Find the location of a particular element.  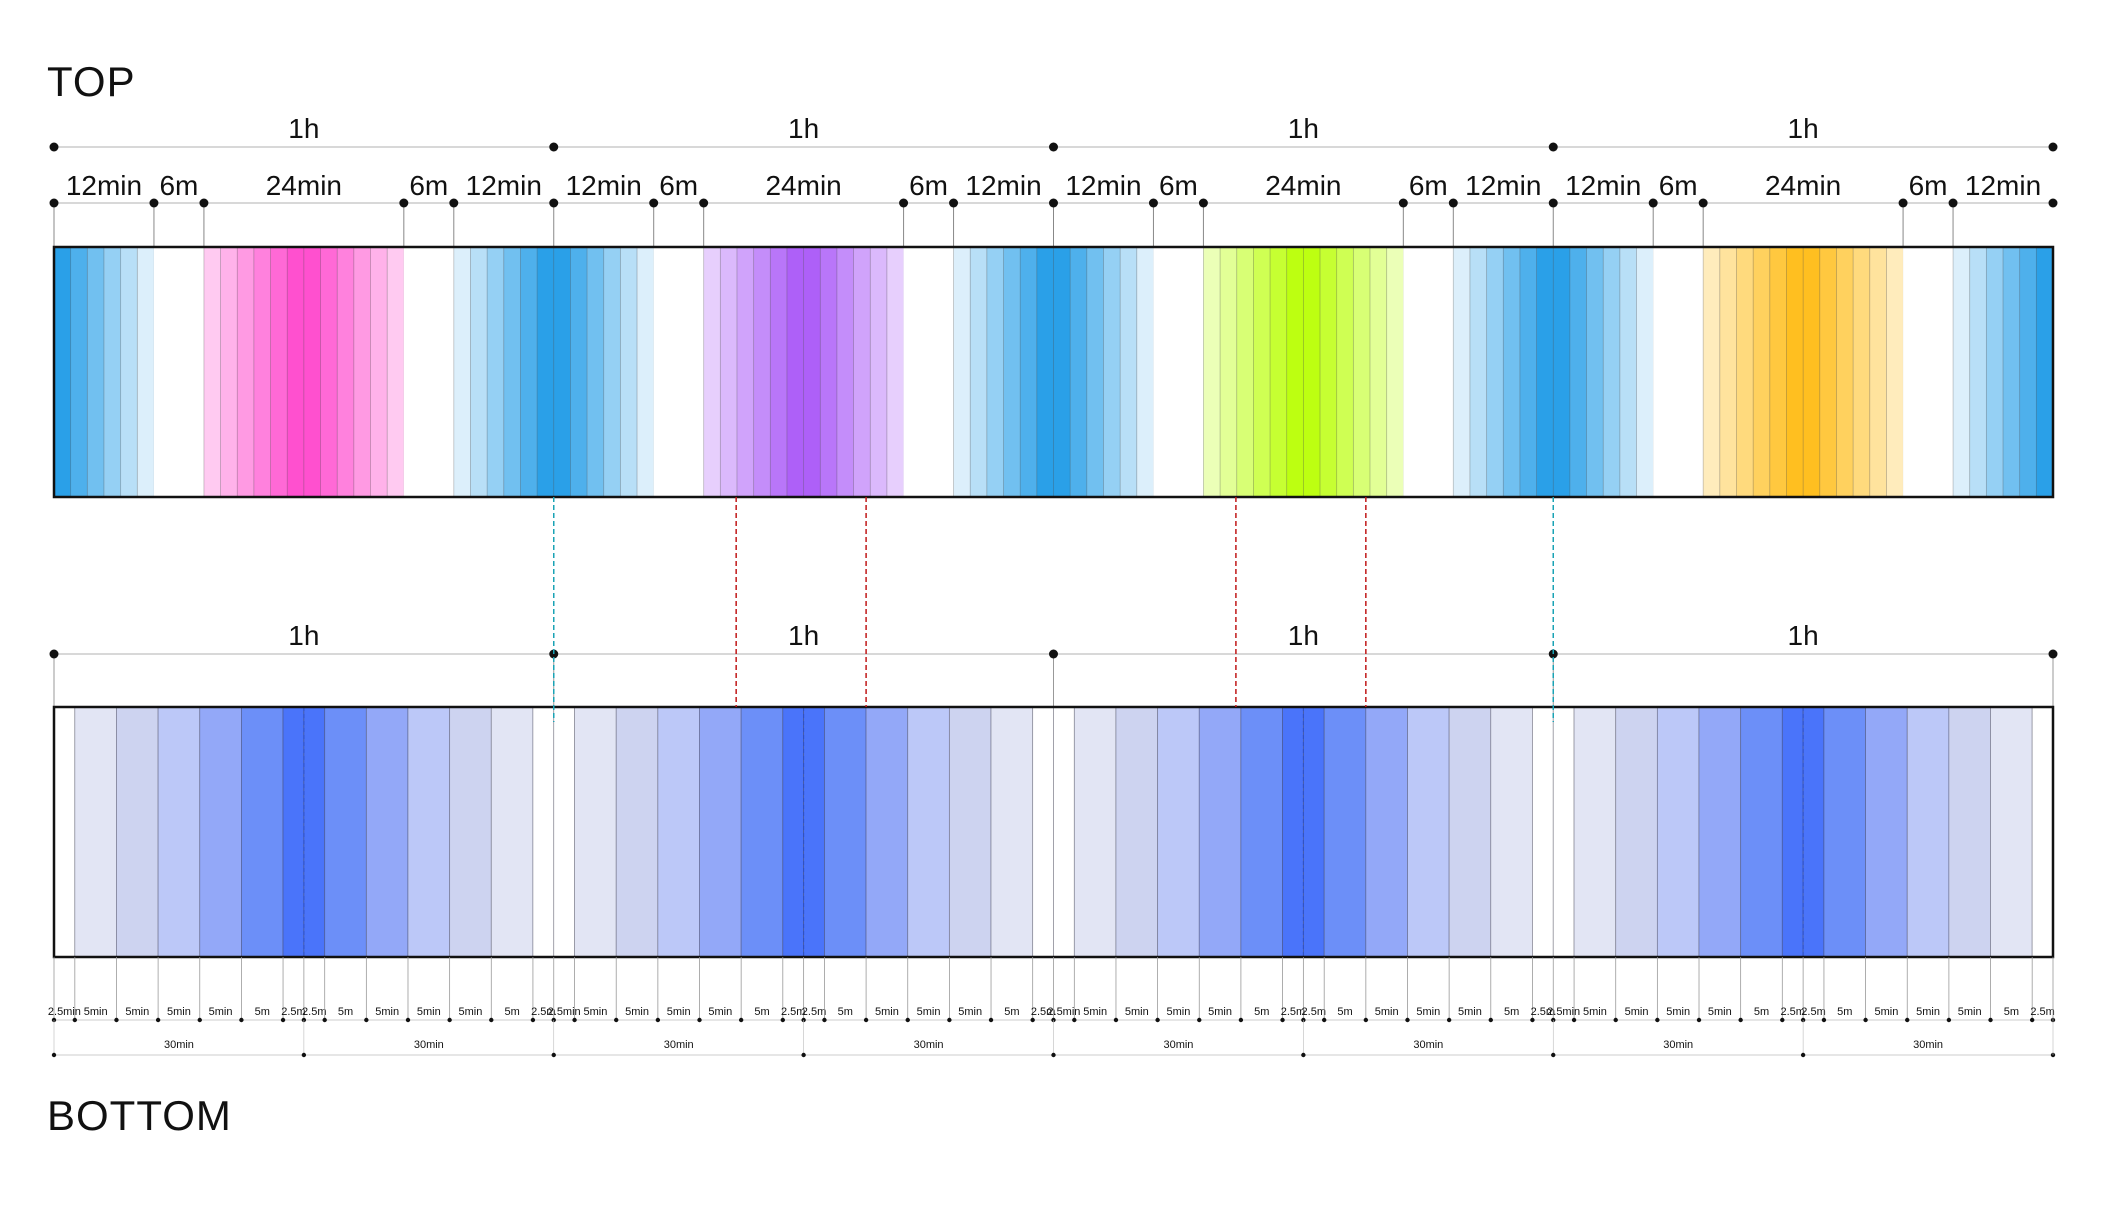

segment-label: 2.5min is located at coordinates (1063, 1012).